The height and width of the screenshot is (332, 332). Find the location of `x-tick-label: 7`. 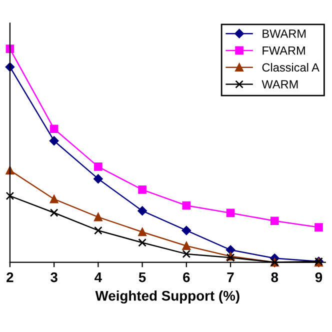

x-tick-label: 7 is located at coordinates (230, 277).